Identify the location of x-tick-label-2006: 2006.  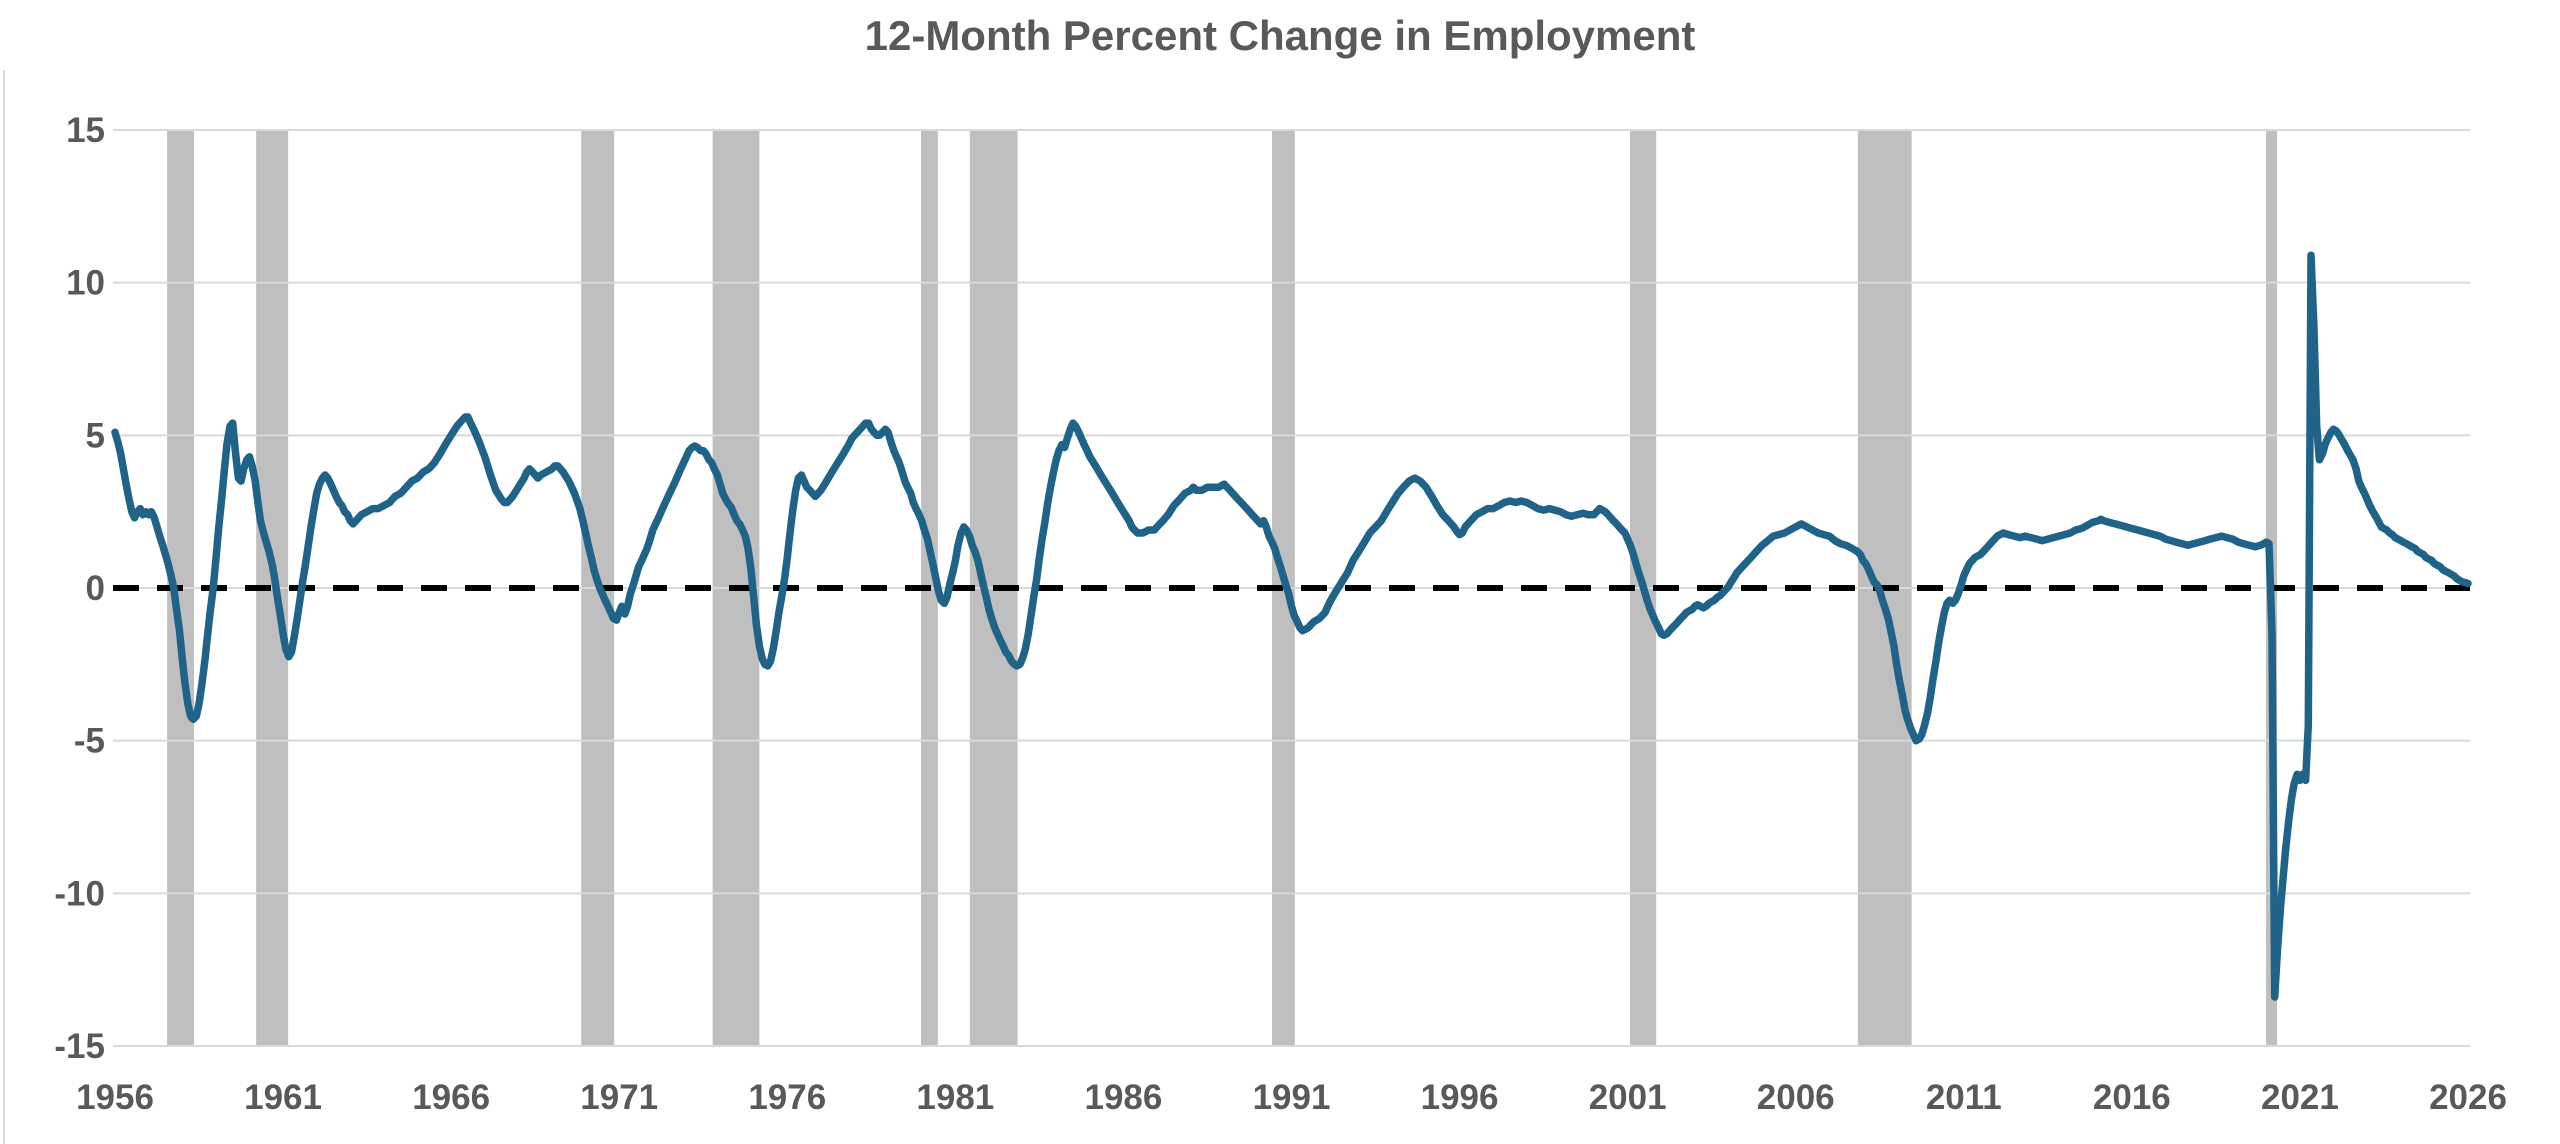
(1796, 1097).